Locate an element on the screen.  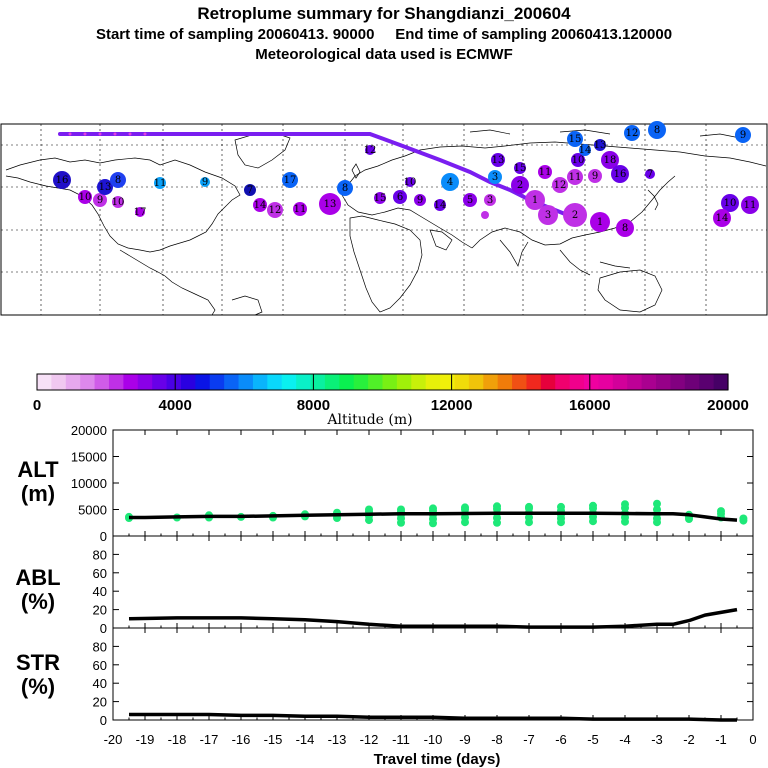
str-panel: STR (%) 80 60 40 20 0 is located at coordinates (385, 677).